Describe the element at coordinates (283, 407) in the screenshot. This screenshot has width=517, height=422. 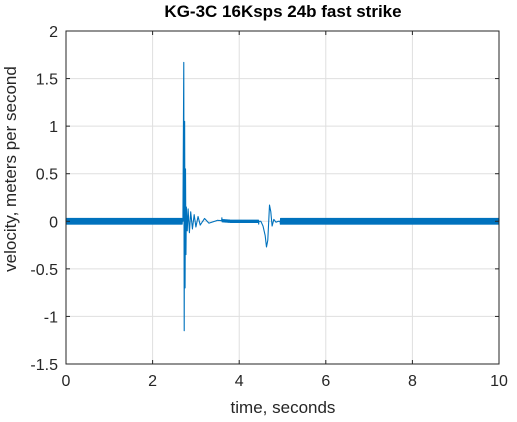
I see `x-axis-label: time, seconds` at that location.